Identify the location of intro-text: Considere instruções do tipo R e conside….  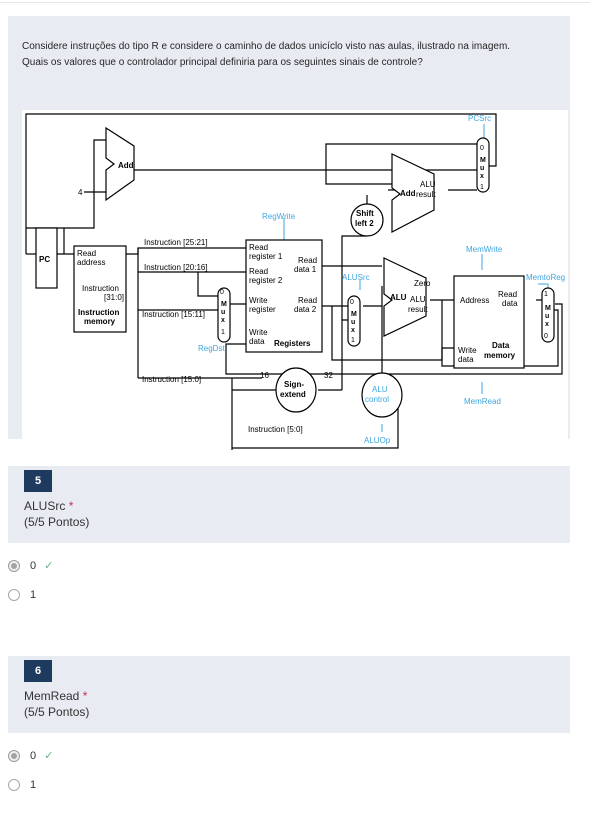
(287, 55).